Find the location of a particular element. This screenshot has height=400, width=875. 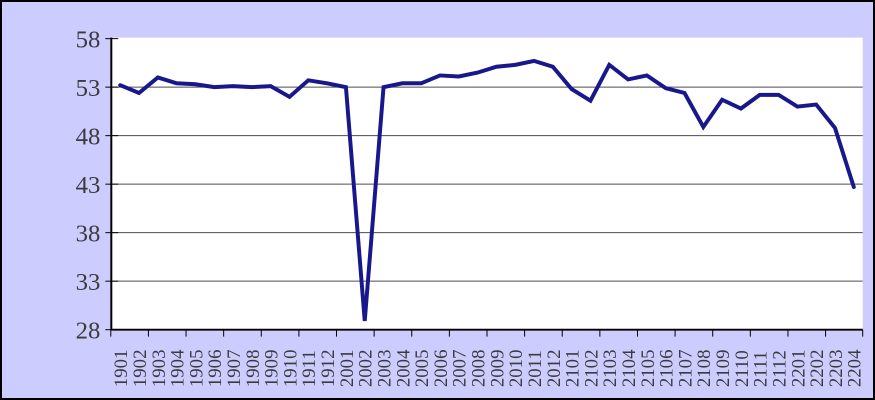

x-axis-label: 1908 is located at coordinates (253, 369).